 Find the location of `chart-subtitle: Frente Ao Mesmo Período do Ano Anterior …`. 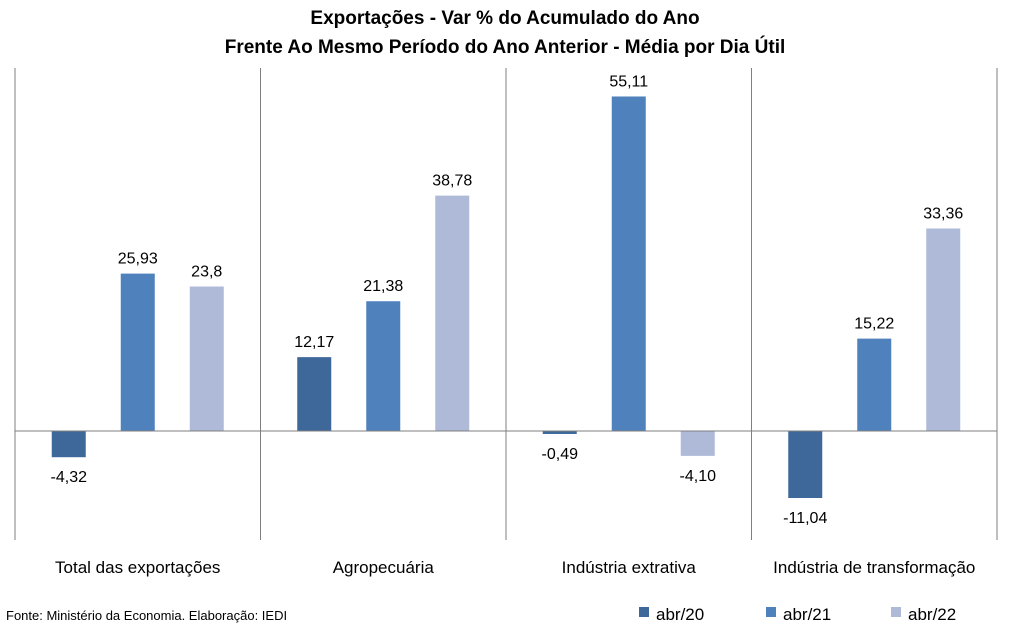

chart-subtitle: Frente Ao Mesmo Período do Ano Anterior … is located at coordinates (505, 47).